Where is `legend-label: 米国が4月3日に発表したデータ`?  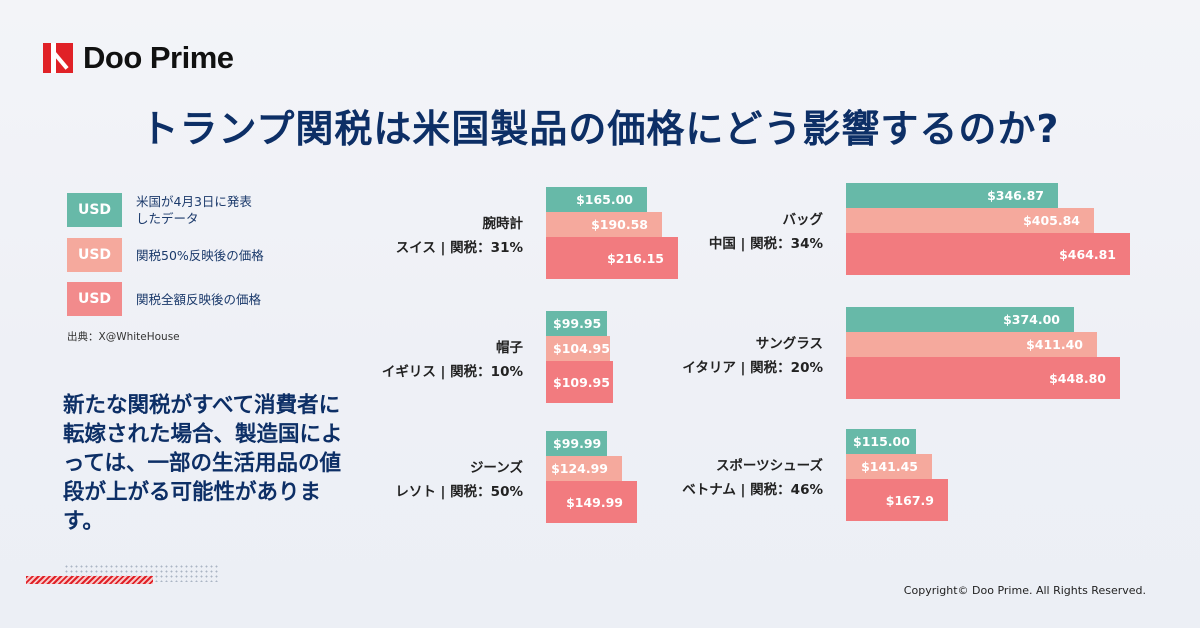 legend-label: 米国が4月3日に発表したデータ is located at coordinates (194, 210).